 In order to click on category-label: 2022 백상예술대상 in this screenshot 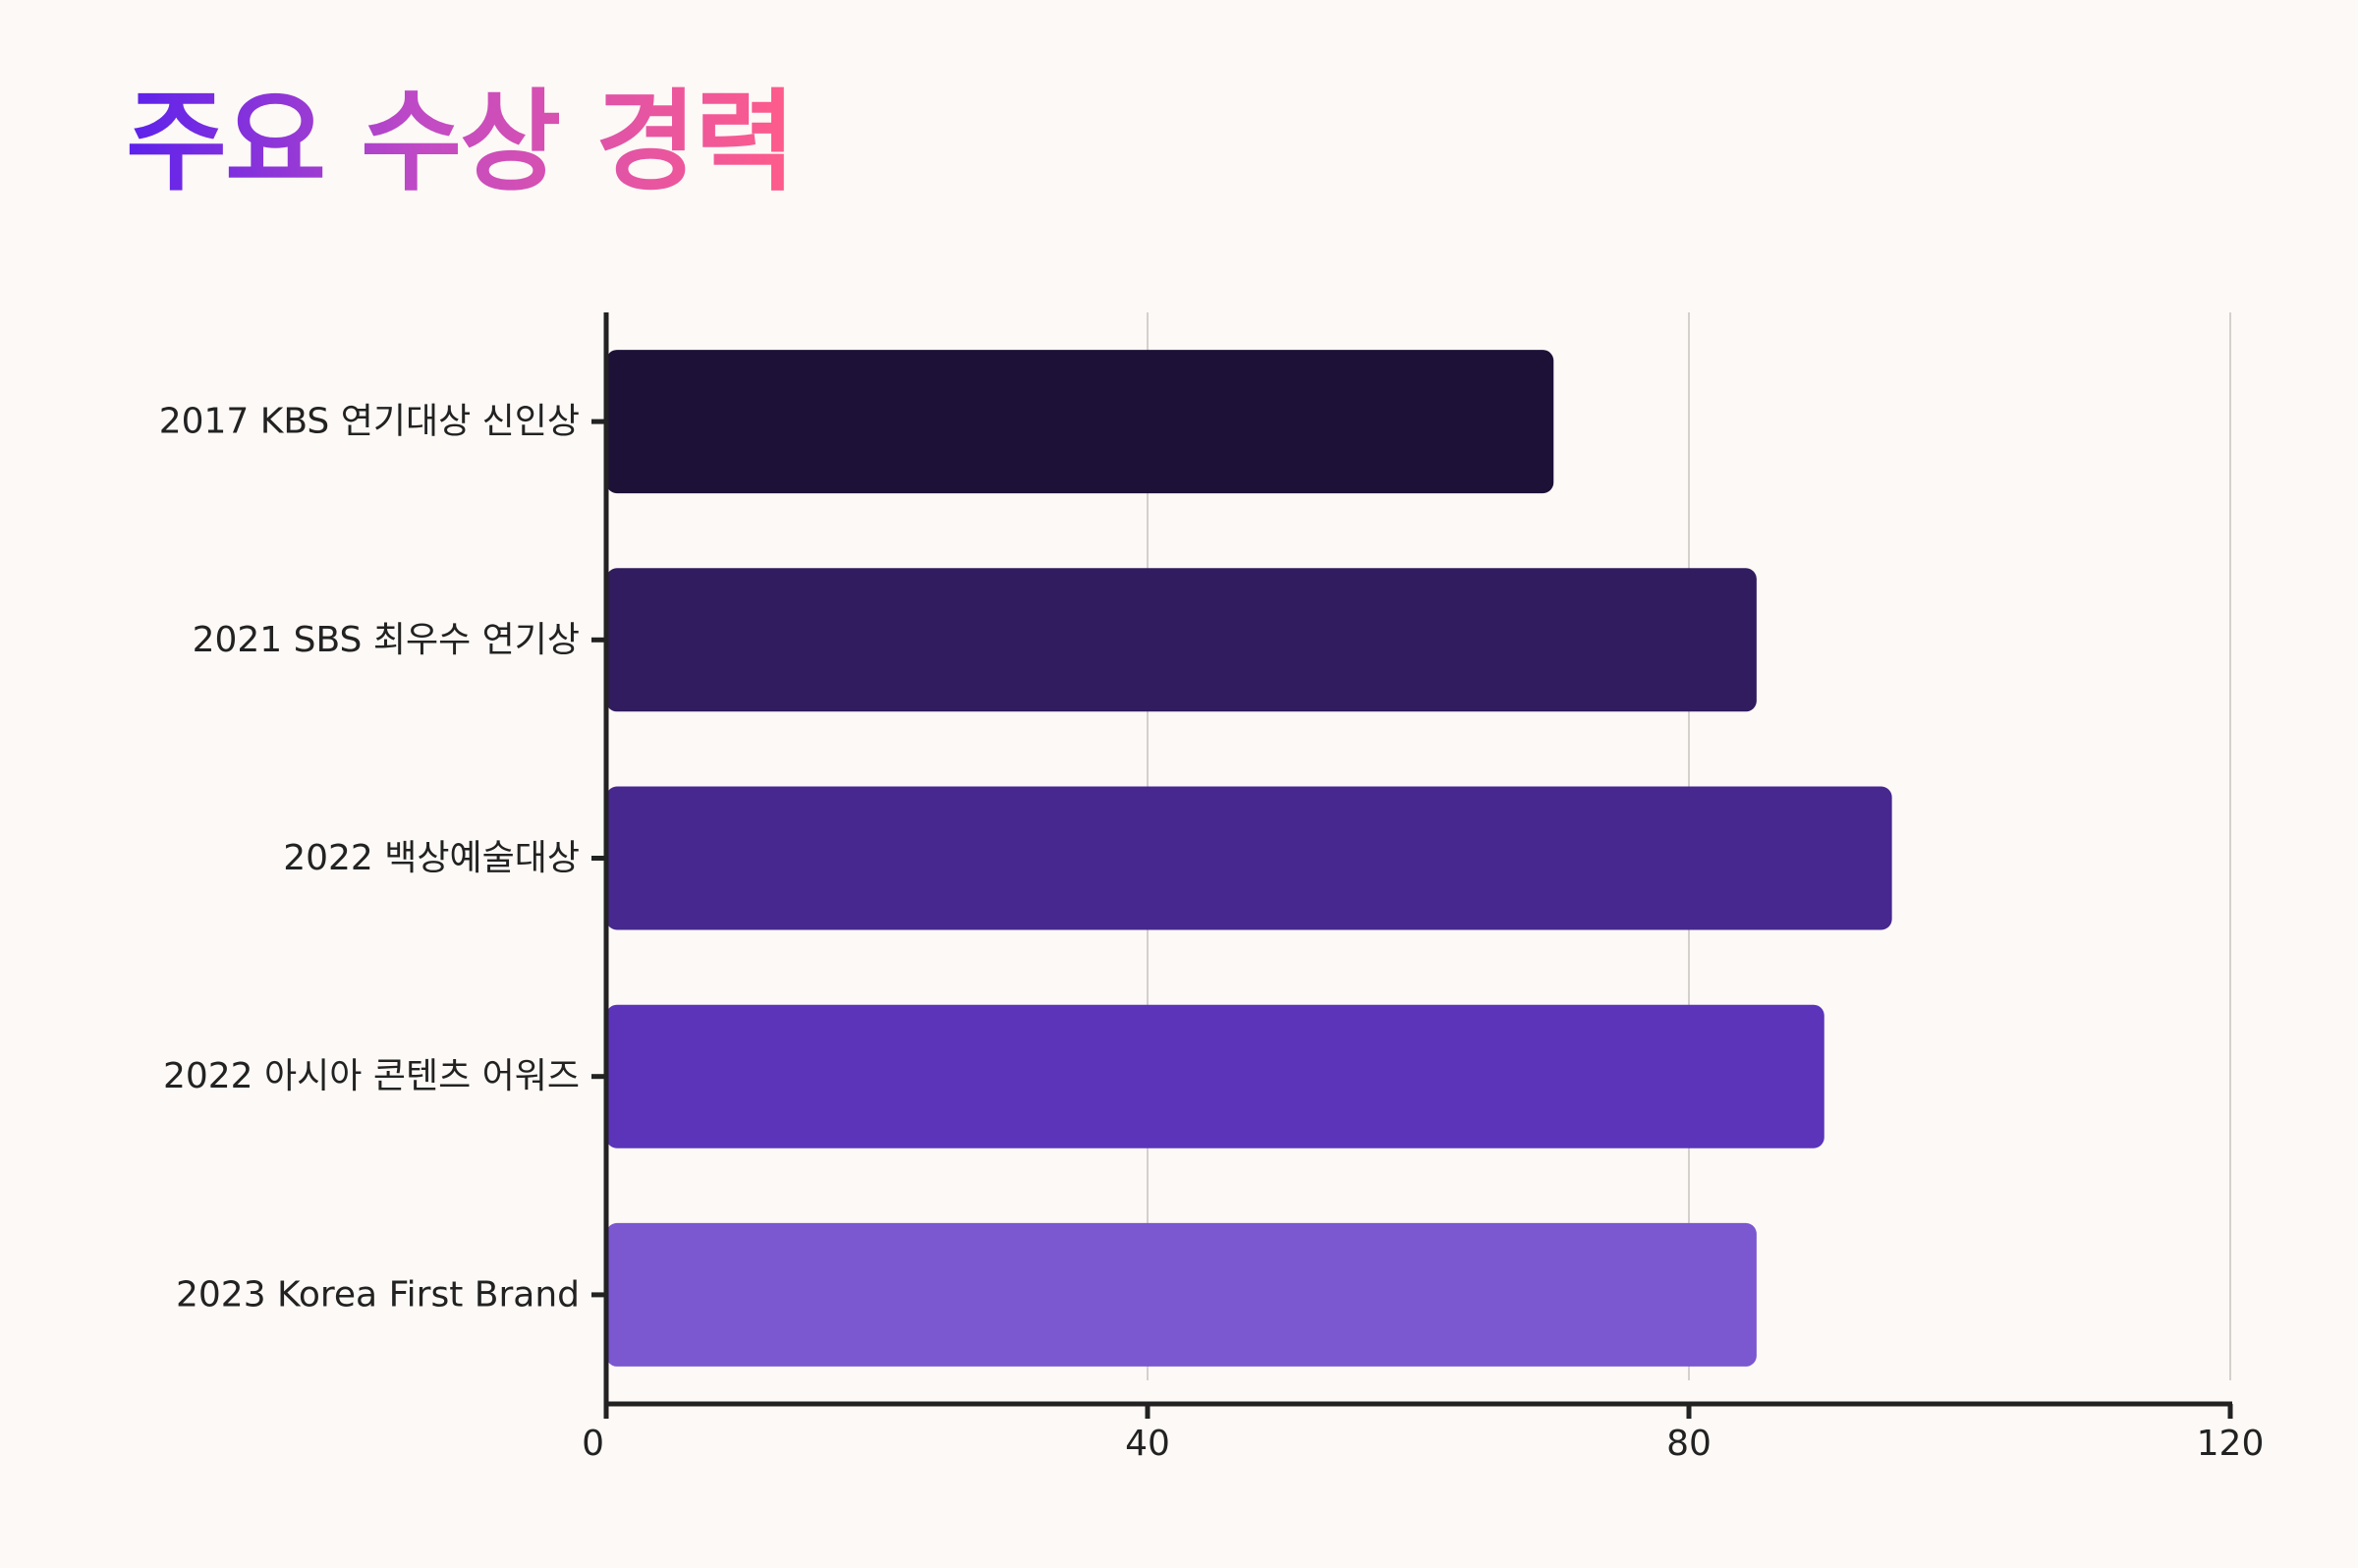, I will do `click(431, 858)`.